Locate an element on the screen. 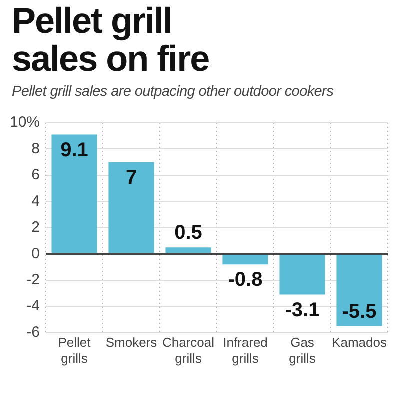 The height and width of the screenshot is (418, 400). y-tick-label: 0 is located at coordinates (36, 253).